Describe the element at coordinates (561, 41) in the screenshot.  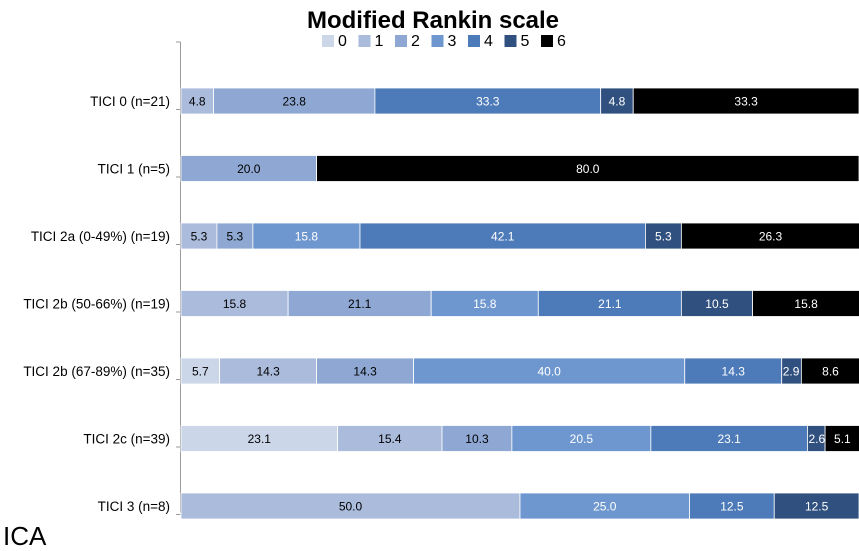
I see `legend-label-6: 6` at that location.